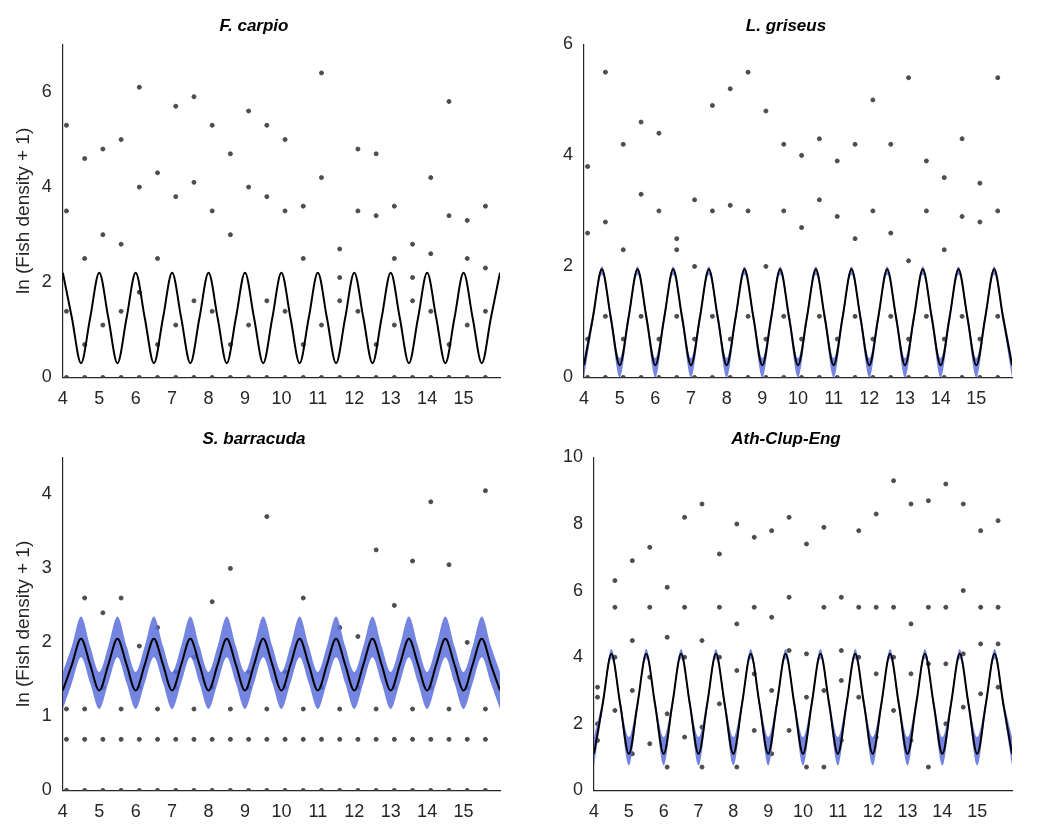  Describe the element at coordinates (46, 715) in the screenshot. I see `y-tick-label: 1` at that location.